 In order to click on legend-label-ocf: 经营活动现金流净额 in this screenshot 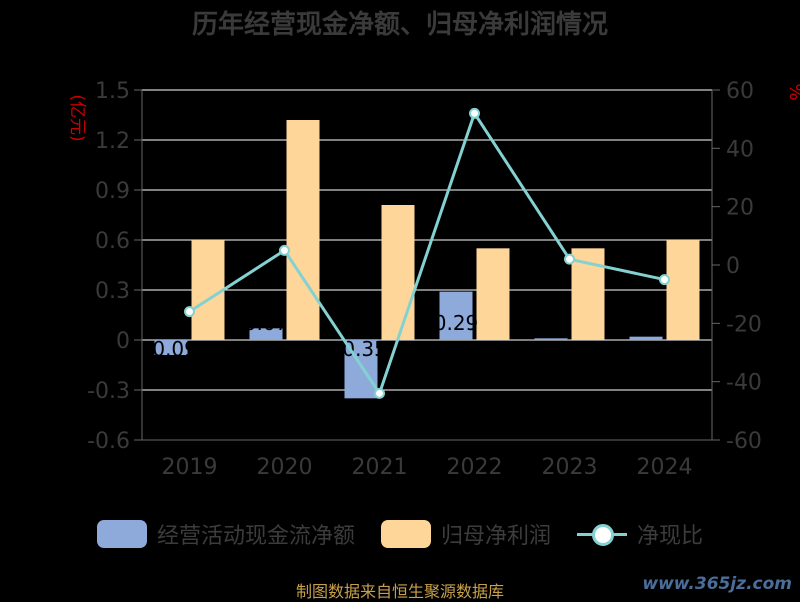, I will do `click(255, 536)`.